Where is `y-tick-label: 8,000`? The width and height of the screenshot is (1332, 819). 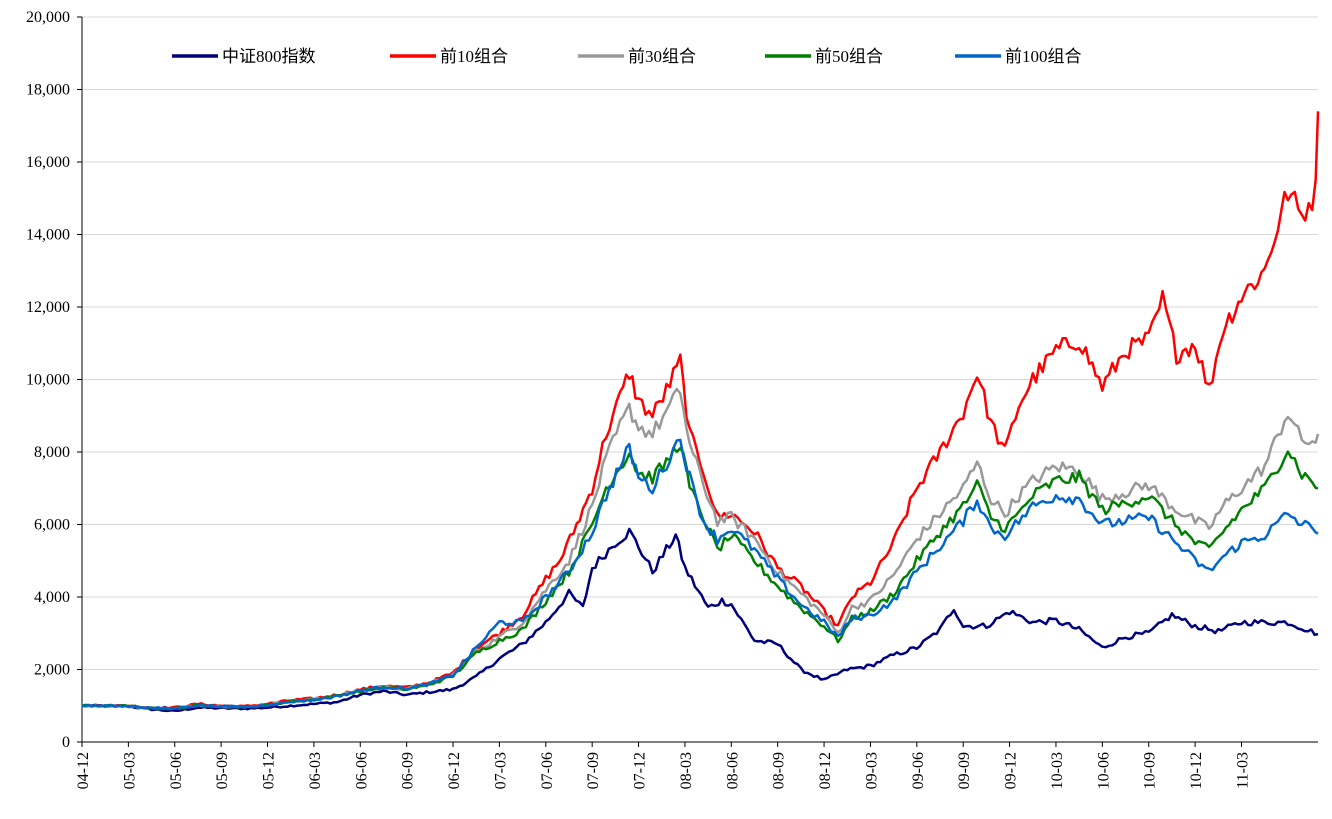 y-tick-label: 8,000 is located at coordinates (52, 452).